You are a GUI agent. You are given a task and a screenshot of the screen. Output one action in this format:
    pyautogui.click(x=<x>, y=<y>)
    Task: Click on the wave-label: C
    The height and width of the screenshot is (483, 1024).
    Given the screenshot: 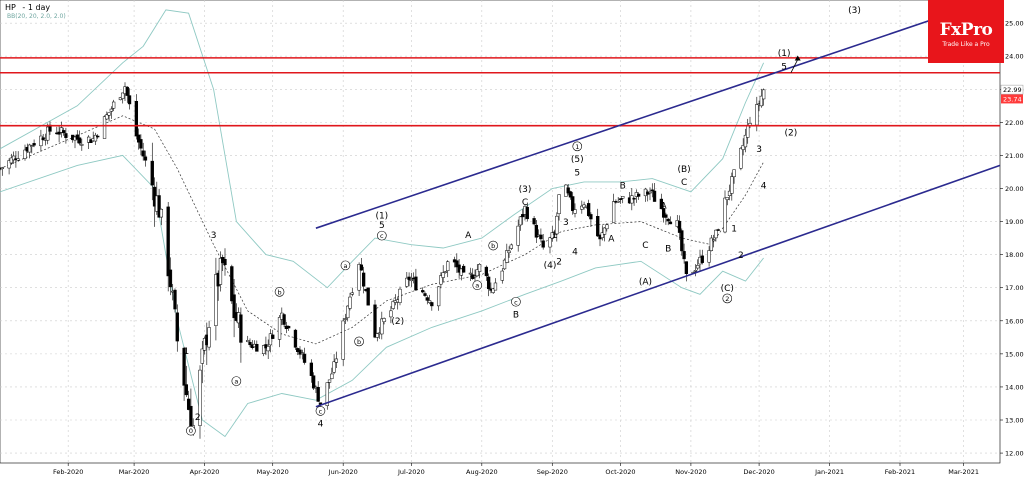 What is the action you would take?
    pyautogui.click(x=525, y=203)
    